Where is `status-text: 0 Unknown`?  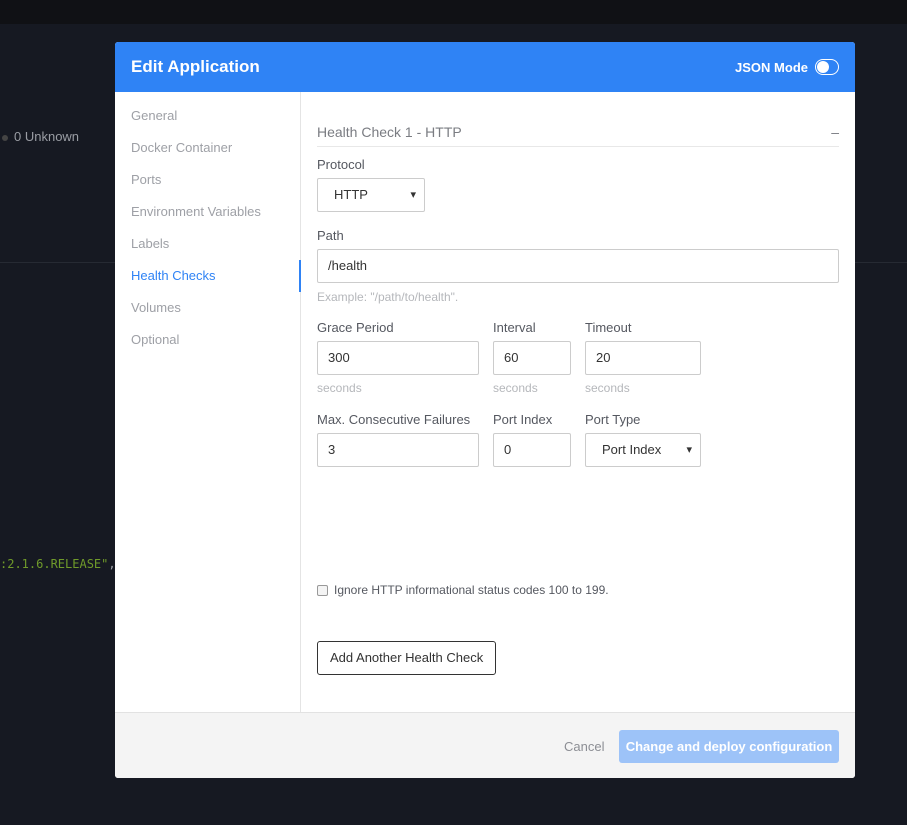
status-text: 0 Unknown is located at coordinates (47, 136).